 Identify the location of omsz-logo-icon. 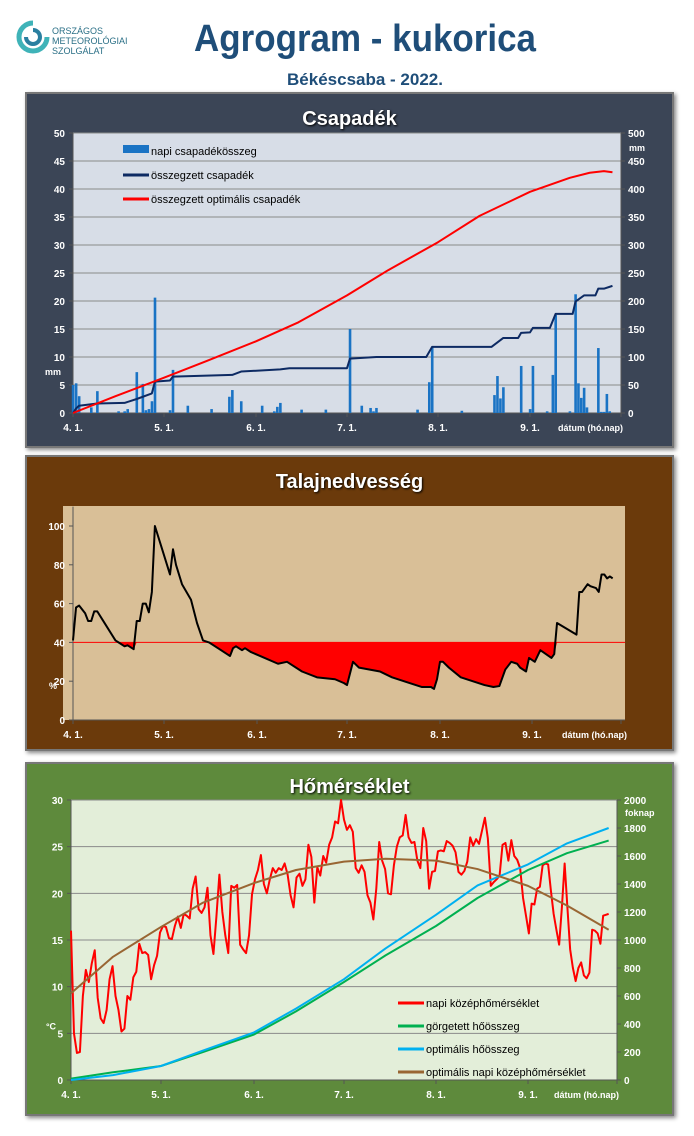
(33, 37).